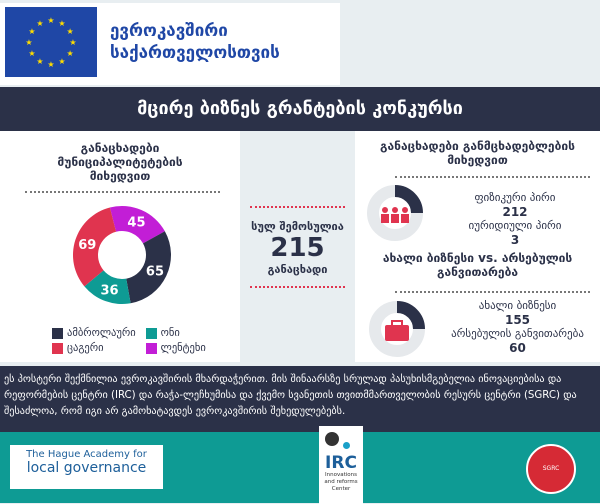  I want to click on hague-line2: local governance, so click(86, 468).